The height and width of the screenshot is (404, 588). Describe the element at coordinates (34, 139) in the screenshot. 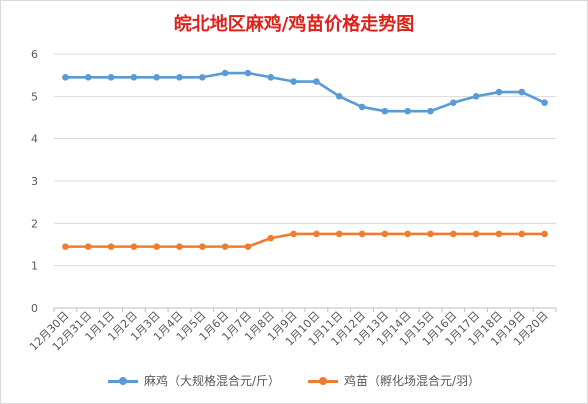

I see `y-tick-label: 4` at that location.